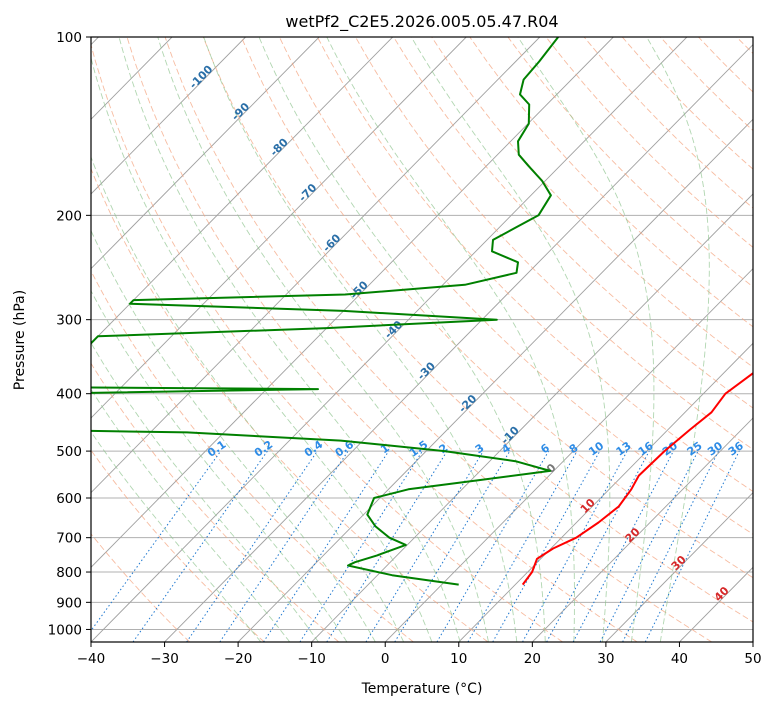 The image size is (775, 708). Describe the element at coordinates (385, 659) in the screenshot. I see `x-tick-label: 0` at that location.